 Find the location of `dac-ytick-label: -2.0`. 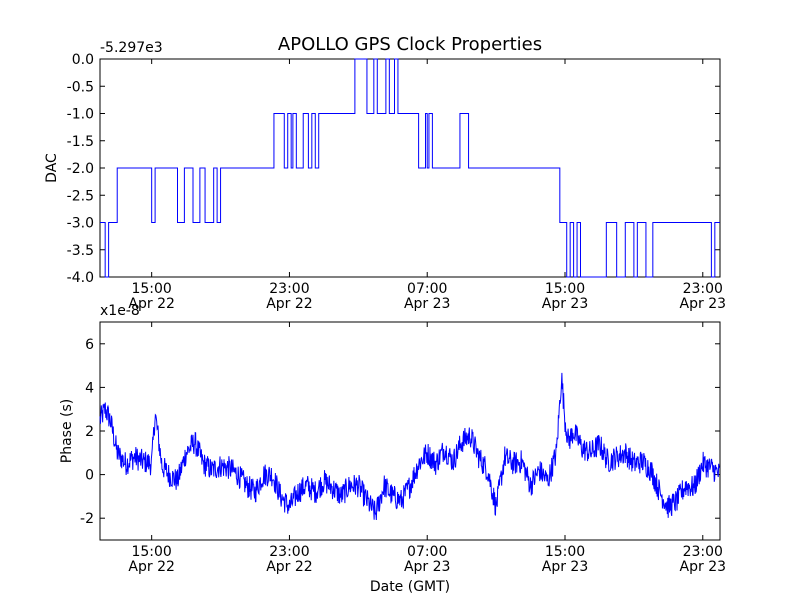

dac-ytick-label: -2.0 is located at coordinates (80, 169).